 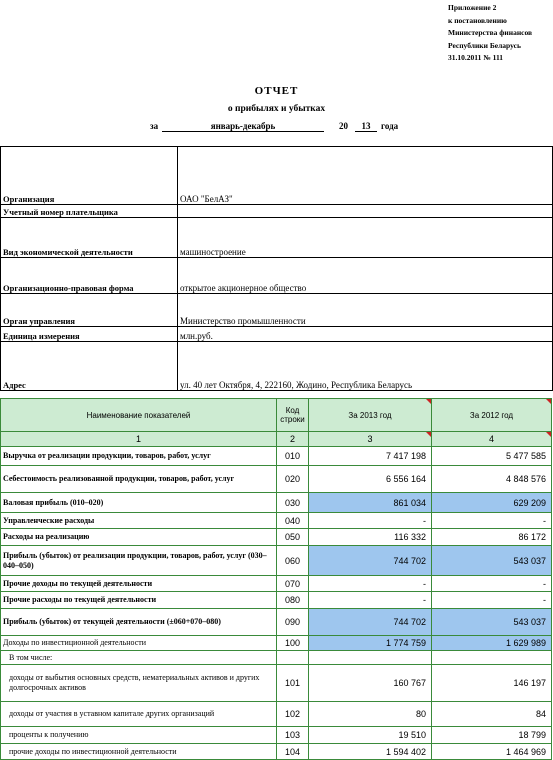 I want to click on column-number: 1, so click(x=138, y=439).